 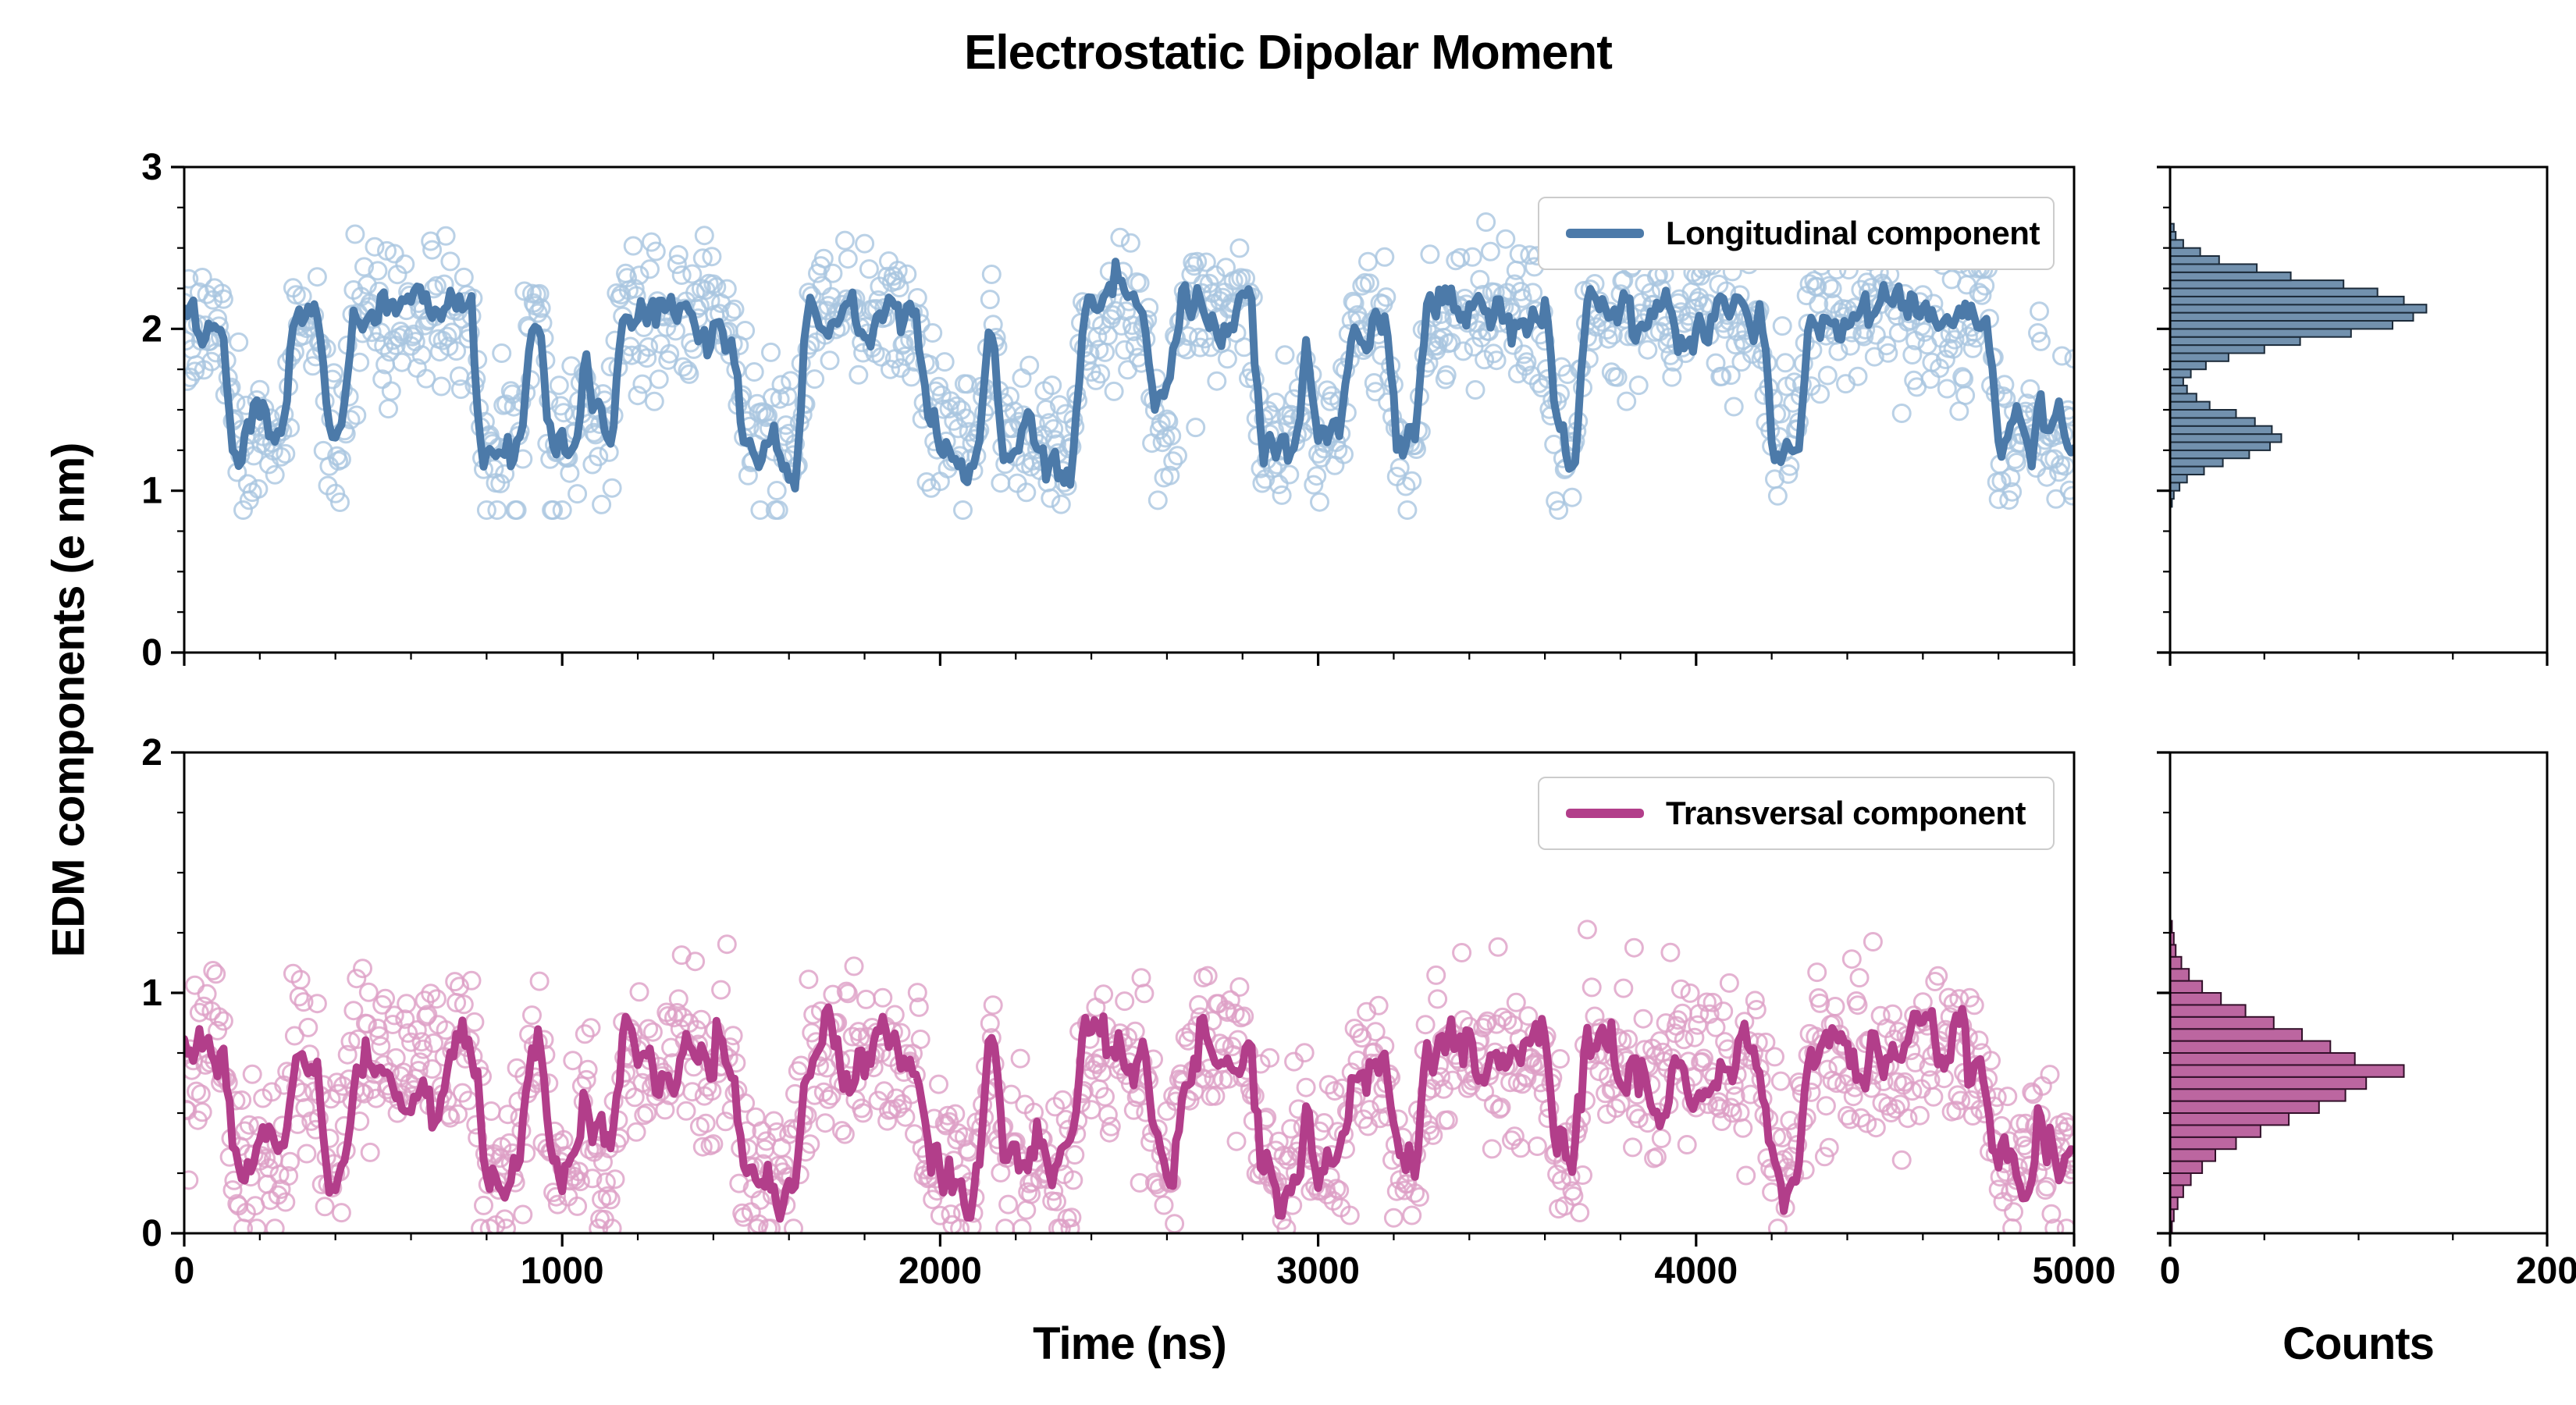 I want to click on x-tick-labels: 0 200, so click(x=2368, y=1271).